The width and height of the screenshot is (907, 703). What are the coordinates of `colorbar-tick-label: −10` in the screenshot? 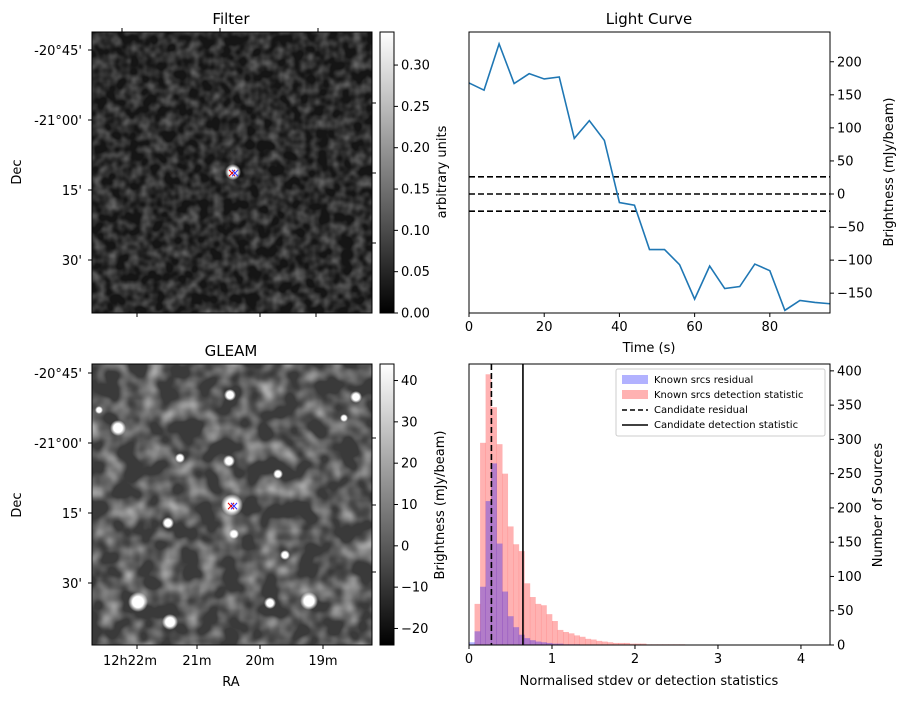 It's located at (414, 588).